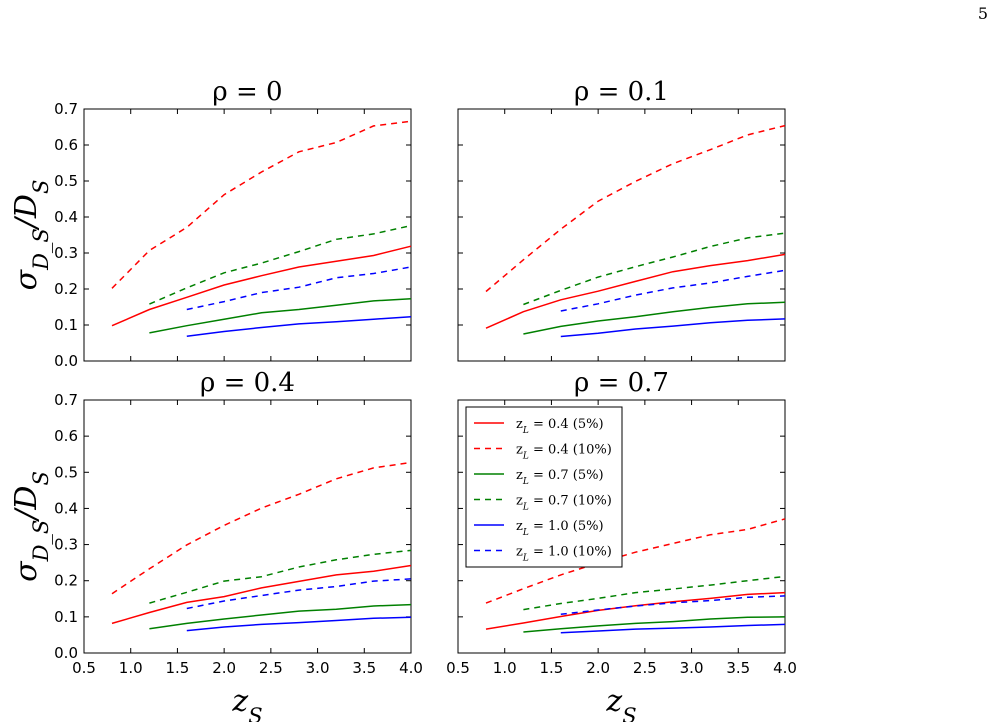  Describe the element at coordinates (560, 426) in the screenshot. I see `legend-label: zL = 0.4 (5%)` at that location.